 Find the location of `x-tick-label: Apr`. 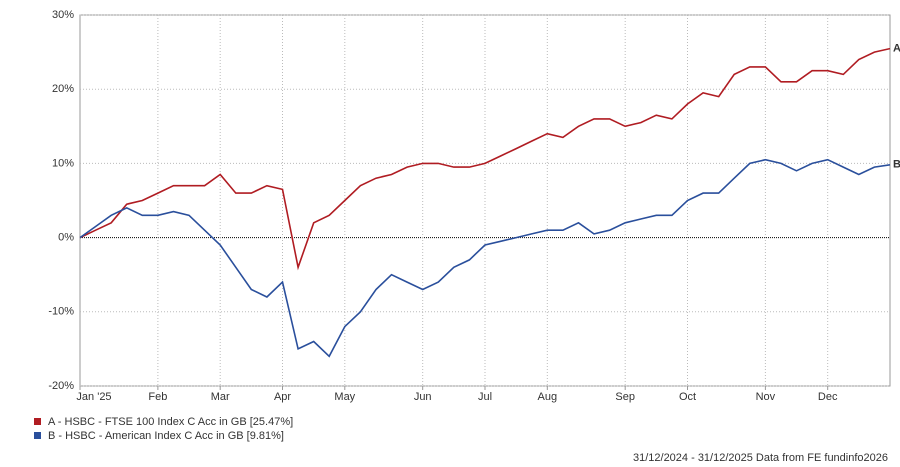

x-tick-label: Apr is located at coordinates (282, 397).